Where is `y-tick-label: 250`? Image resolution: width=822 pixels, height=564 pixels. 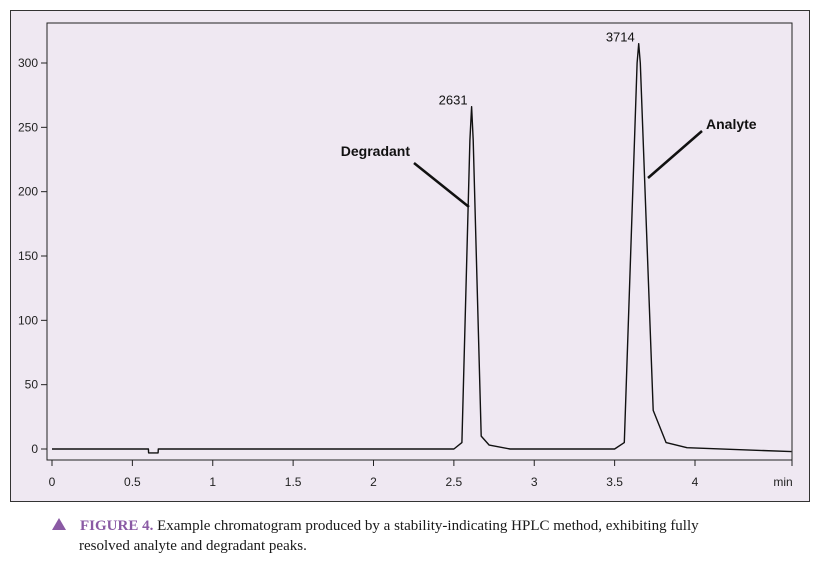
y-tick-label: 250 is located at coordinates (28, 127).